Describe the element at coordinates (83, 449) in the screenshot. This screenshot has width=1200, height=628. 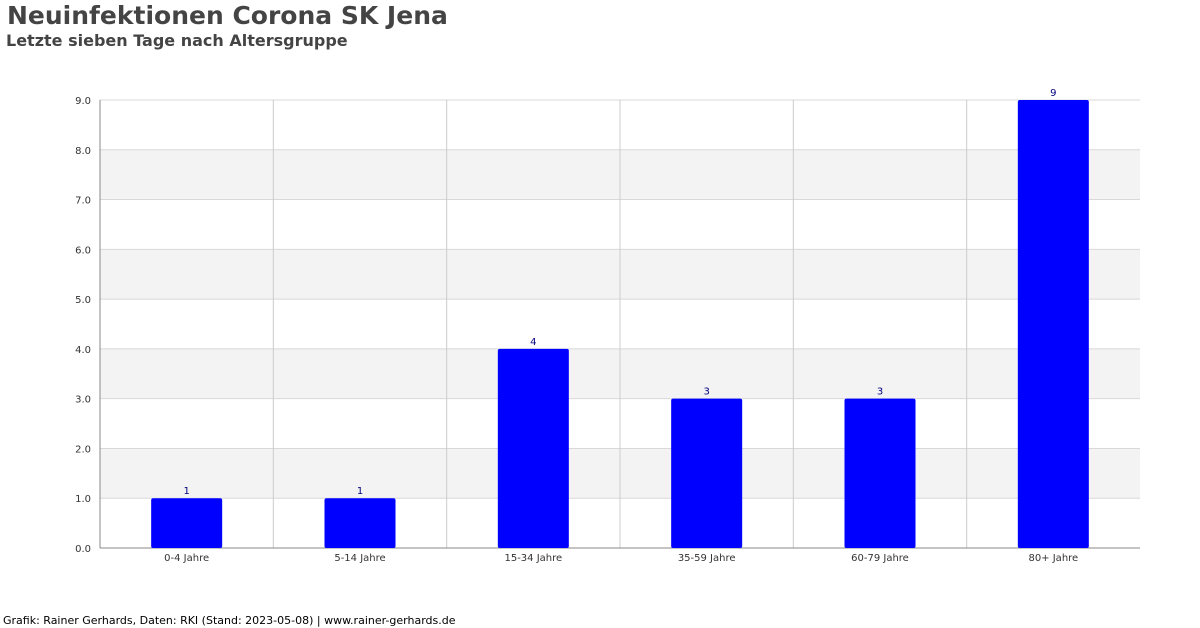
I see `y-tick-label: 2.0` at that location.